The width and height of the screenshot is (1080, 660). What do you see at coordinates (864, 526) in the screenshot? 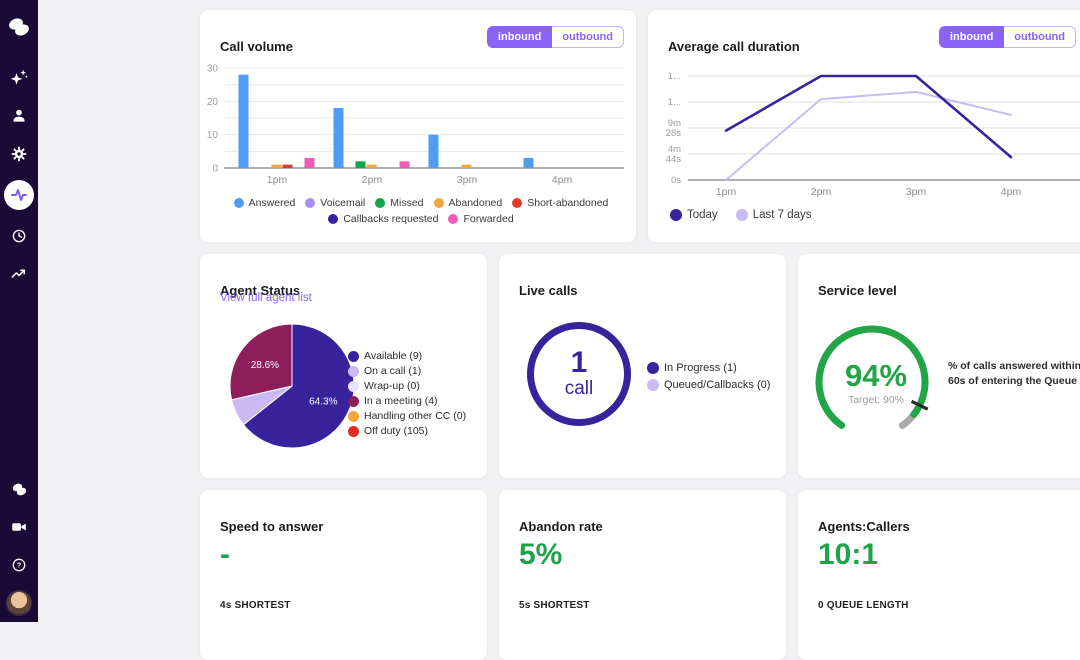
I see `card-title: Agents:Callers` at bounding box center [864, 526].